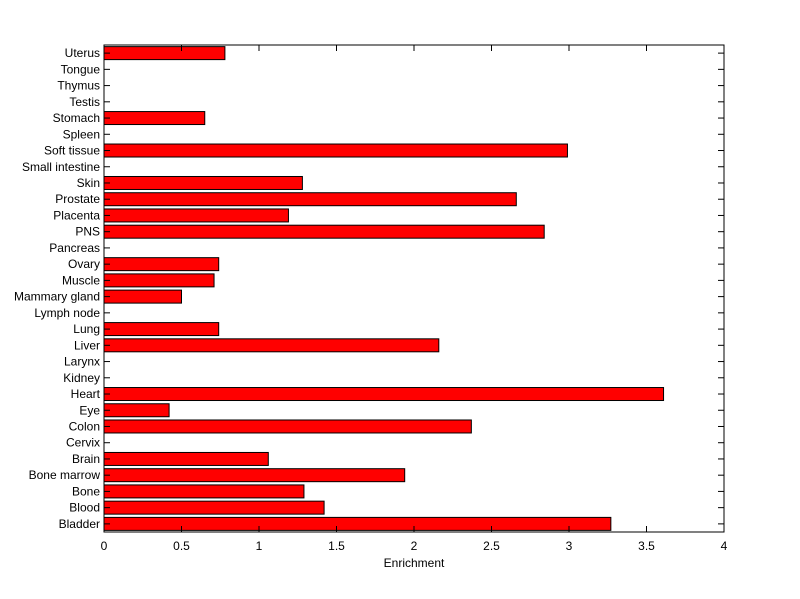 The image size is (800, 599). Describe the element at coordinates (142, 296) in the screenshot. I see `bar-mammary-gland` at that location.